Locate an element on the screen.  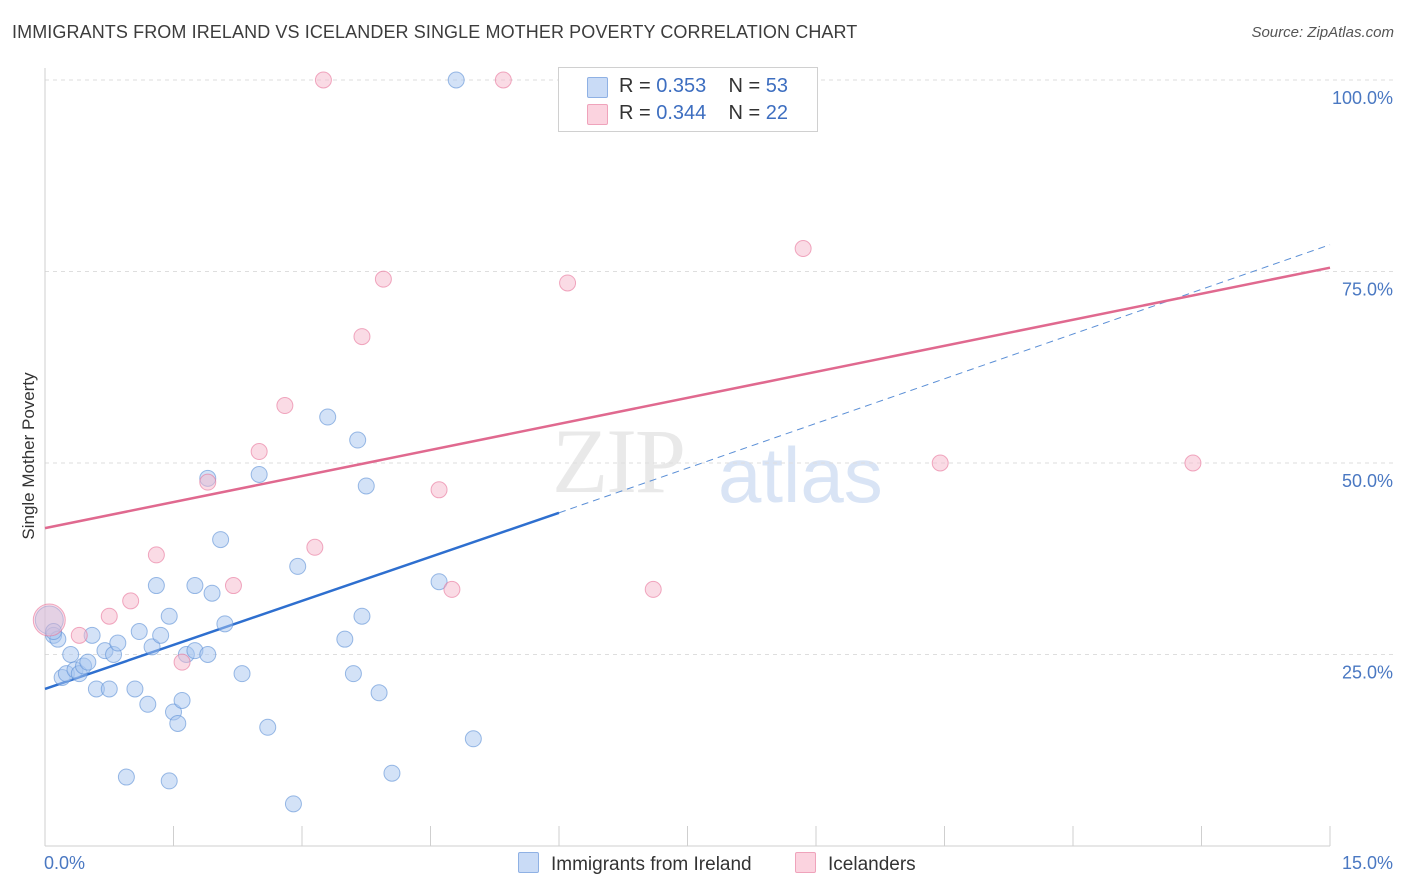
y-tick-label: 50.0% is located at coordinates (1367, 481).